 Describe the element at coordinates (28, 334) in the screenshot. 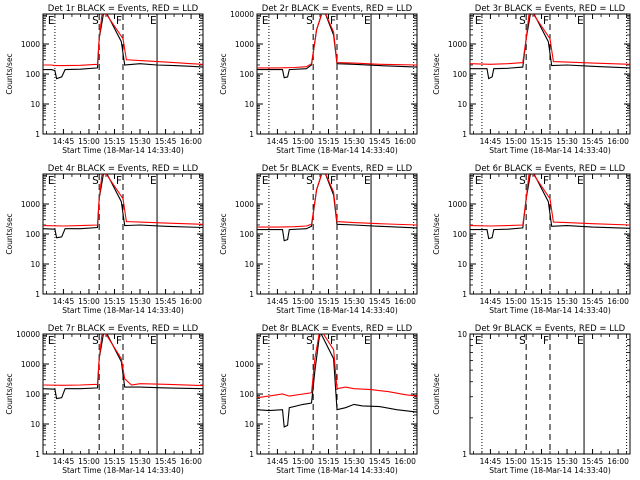

I see `y-tick-label: 10000` at that location.